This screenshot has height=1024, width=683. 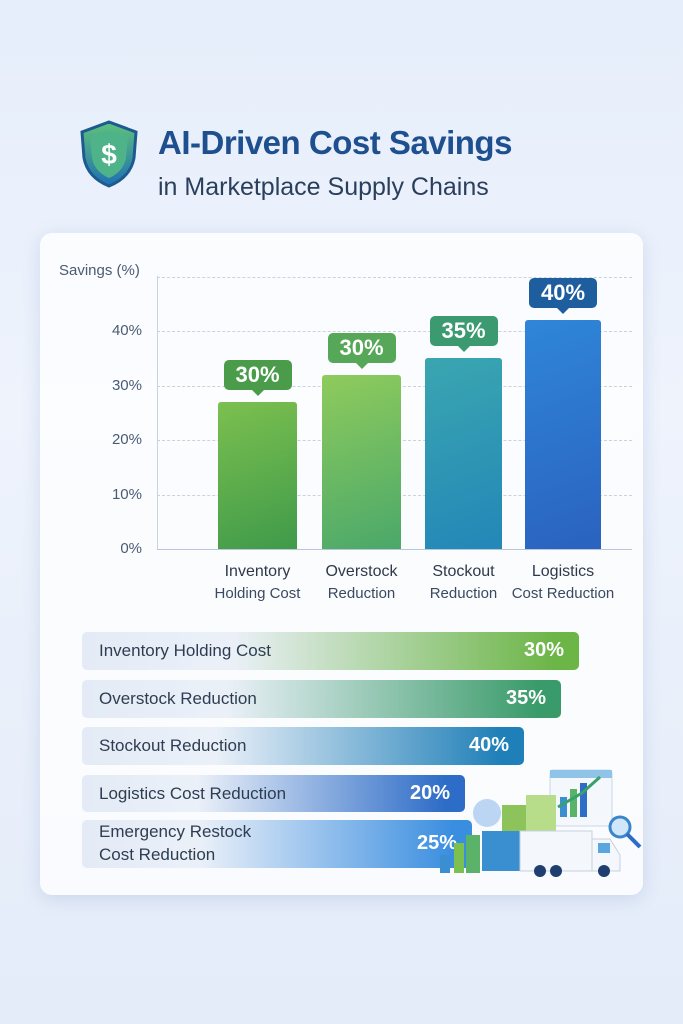 I want to click on shield-dollar-icon: $, so click(x=109, y=154).